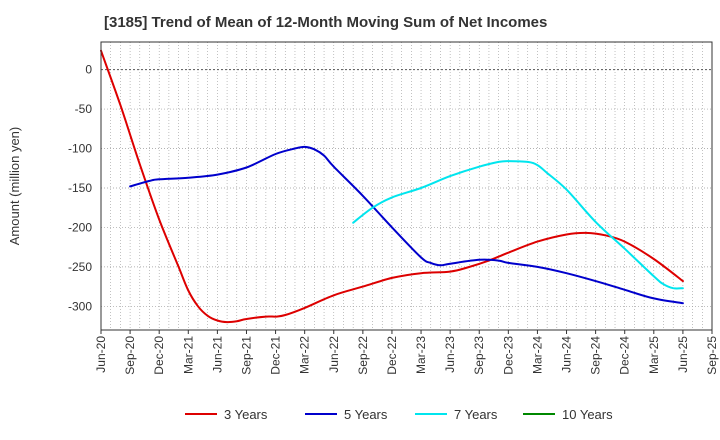 Image resolution: width=720 pixels, height=440 pixels. What do you see at coordinates (246, 355) in the screenshot?
I see `x-tick-label: Sep-21` at bounding box center [246, 355].